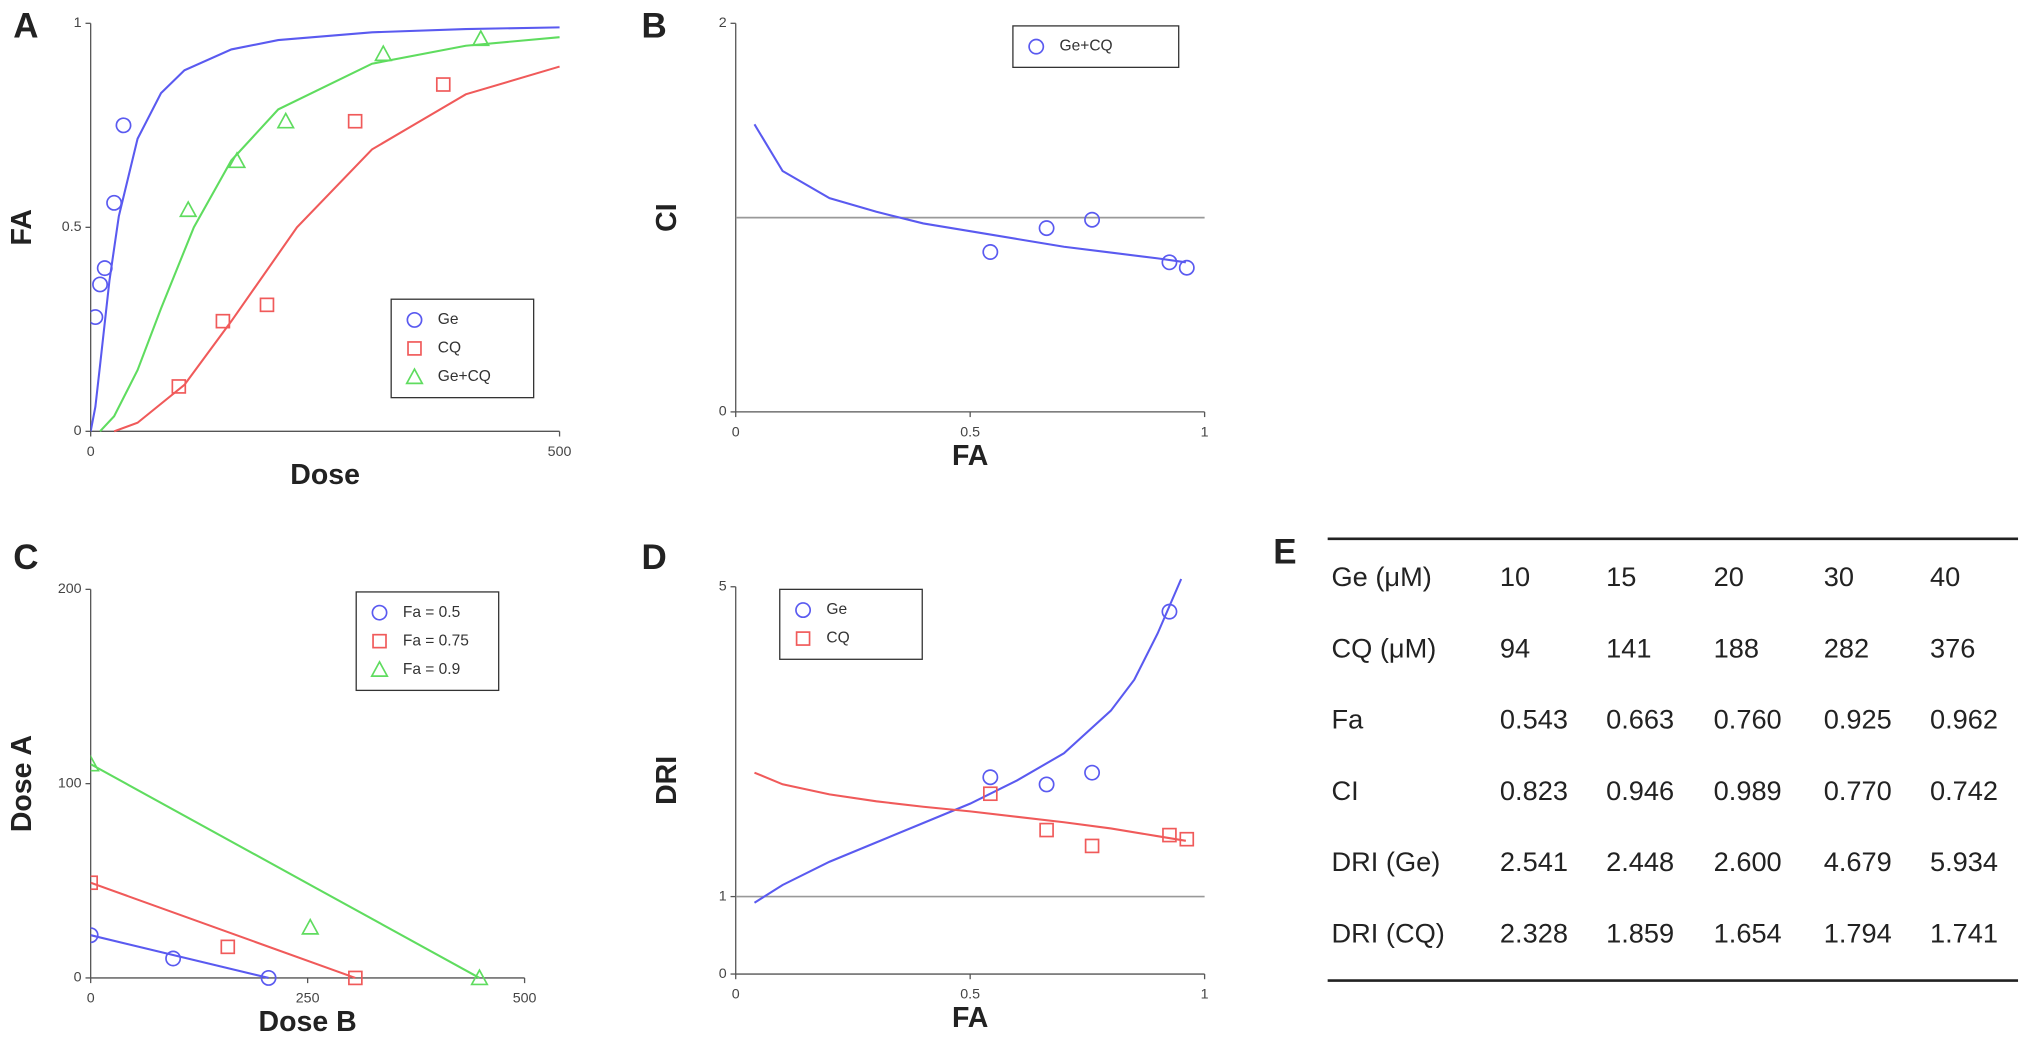  I want to click on chart-panel: B FA CI 0 0.5 1 0 2 Ge+CQ, so click(924, 239).